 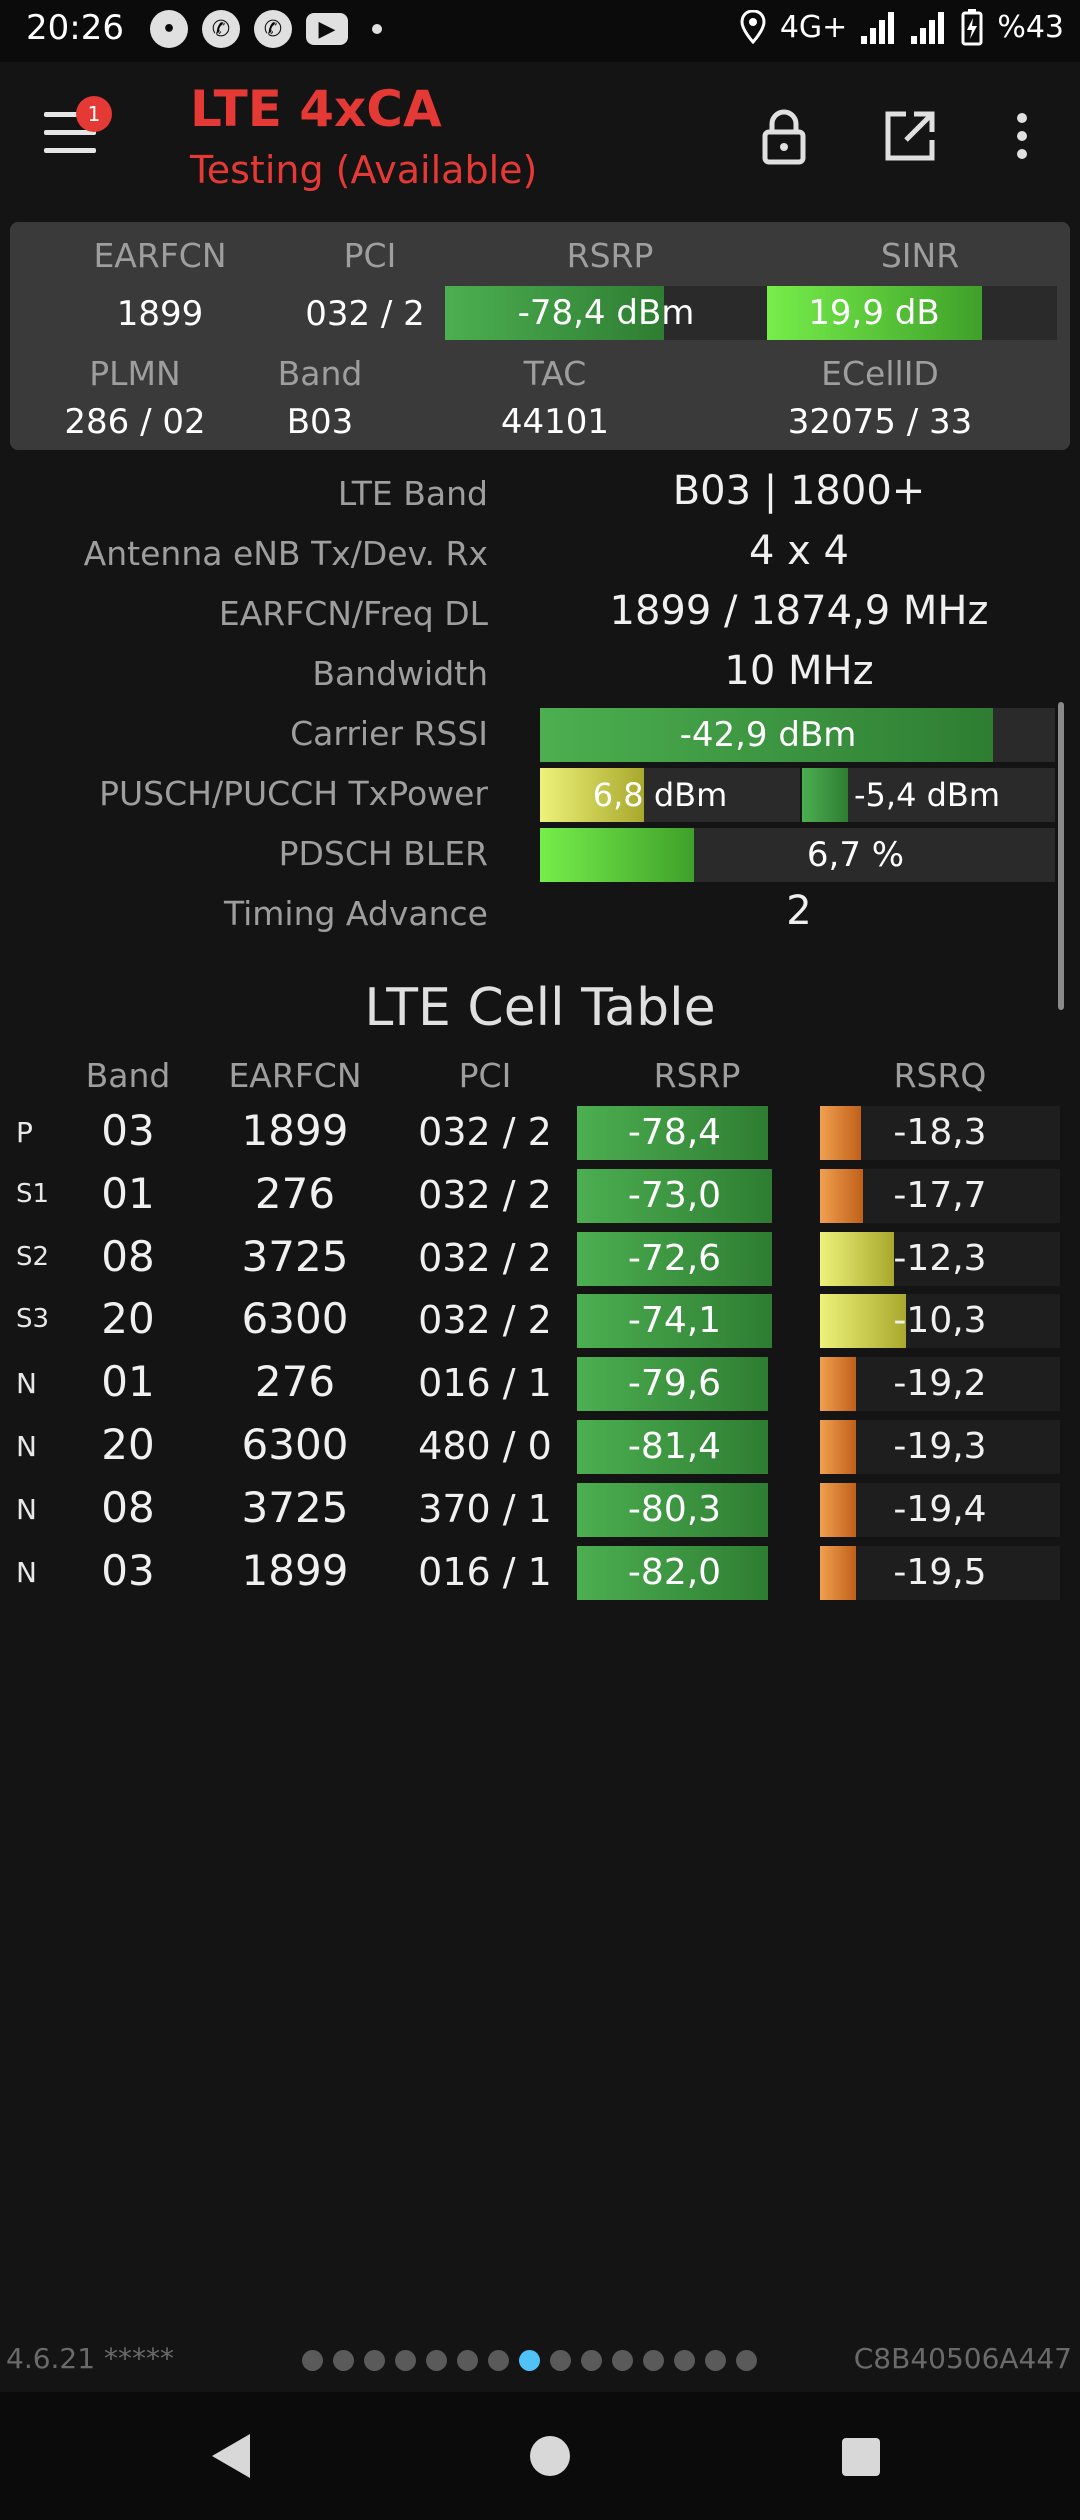 I want to click on cell-rsrp-value: -72,6, so click(x=674, y=1258).